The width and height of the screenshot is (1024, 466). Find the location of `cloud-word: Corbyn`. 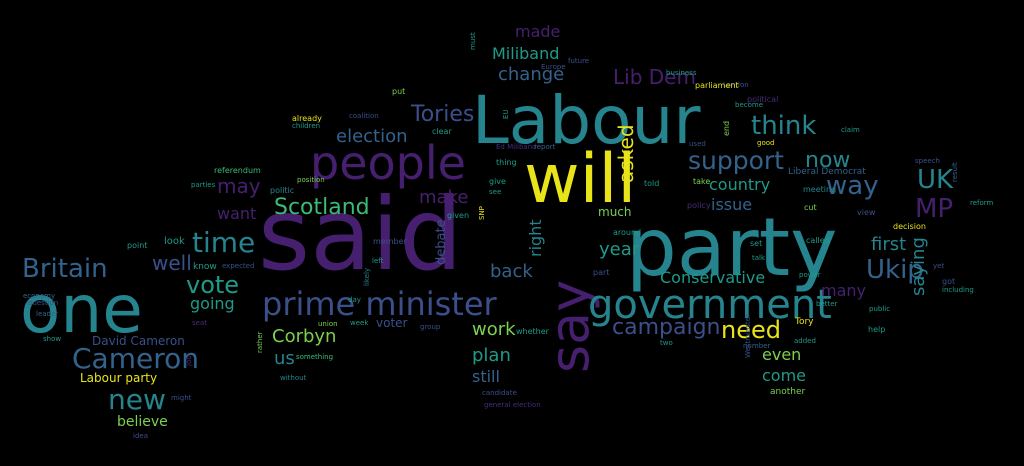

cloud-word: Corbyn is located at coordinates (304, 336).